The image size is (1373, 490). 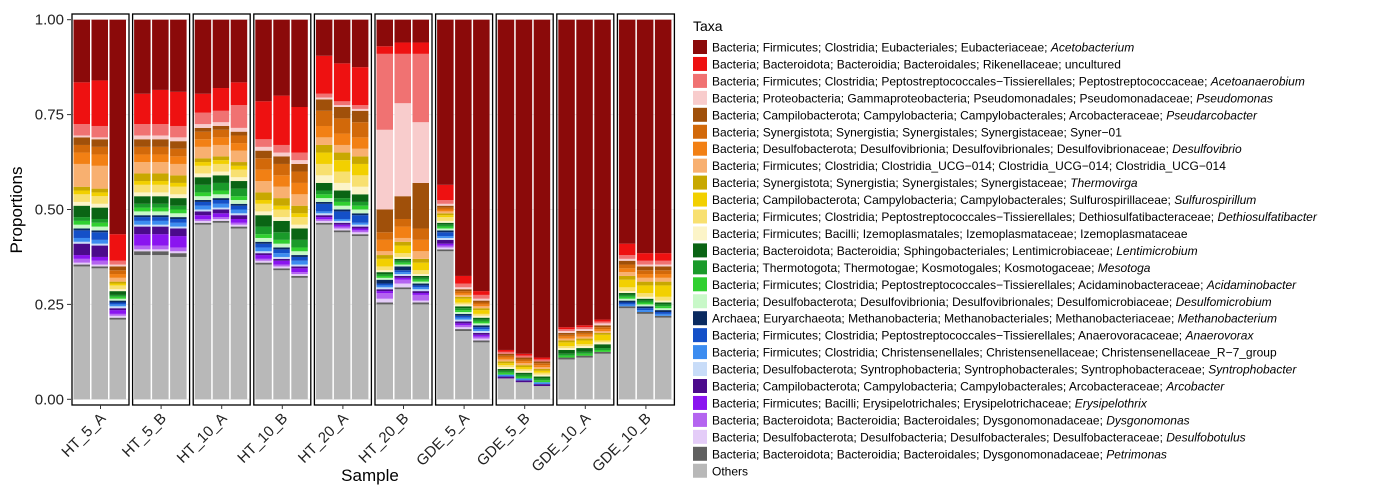 I want to click on x-tick-label: HT_10_B, so click(x=262, y=438).